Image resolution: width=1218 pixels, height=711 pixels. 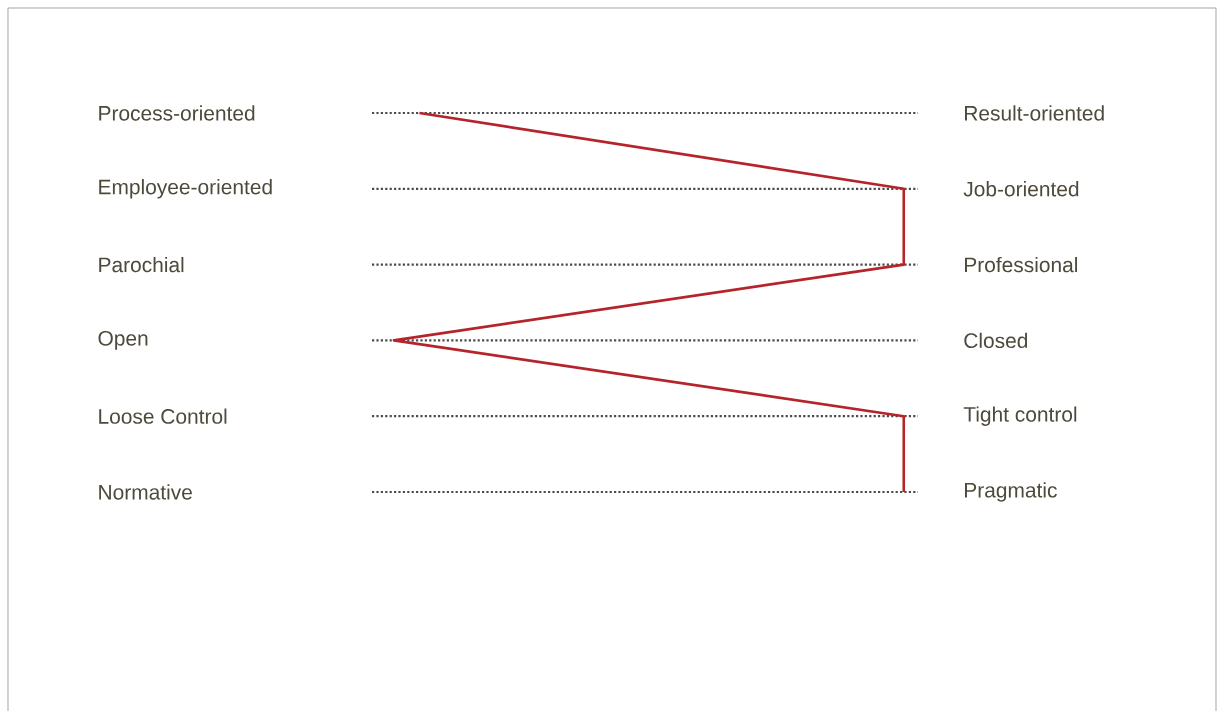 I want to click on y2-tick-label: Closed, so click(x=996, y=340).